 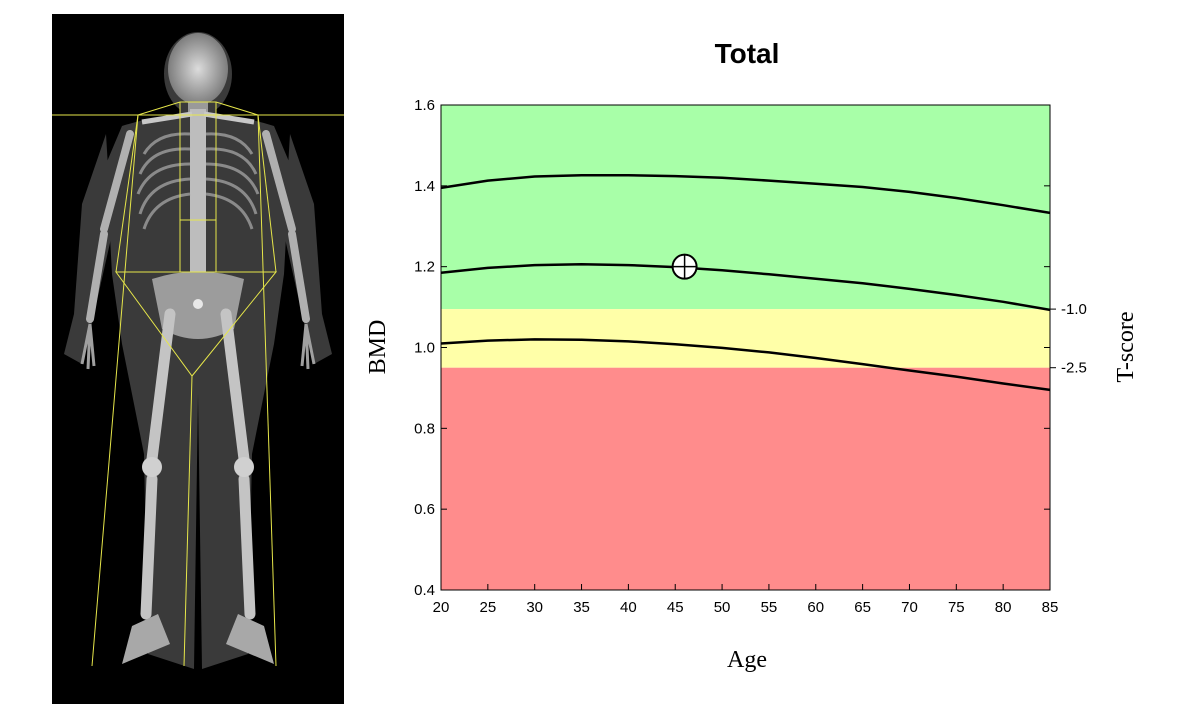 What do you see at coordinates (424, 267) in the screenshot?
I see `y-tick-label: 1.2` at bounding box center [424, 267].